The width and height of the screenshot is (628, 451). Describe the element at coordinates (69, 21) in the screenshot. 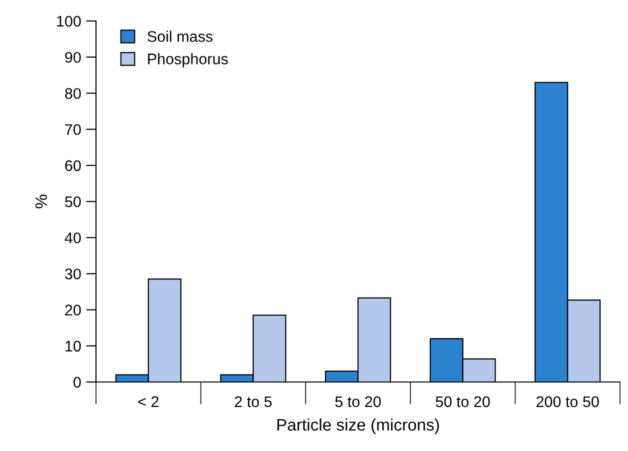

I see `y-tick-label: 100` at that location.